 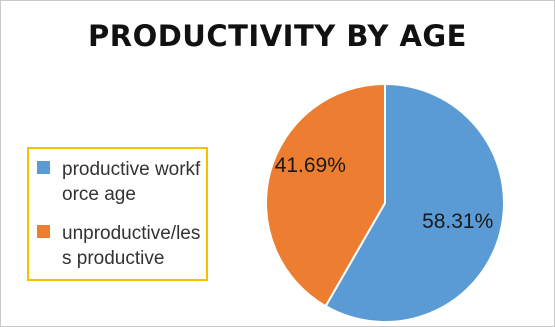 I want to click on legend-swatch-productive, so click(x=43, y=167).